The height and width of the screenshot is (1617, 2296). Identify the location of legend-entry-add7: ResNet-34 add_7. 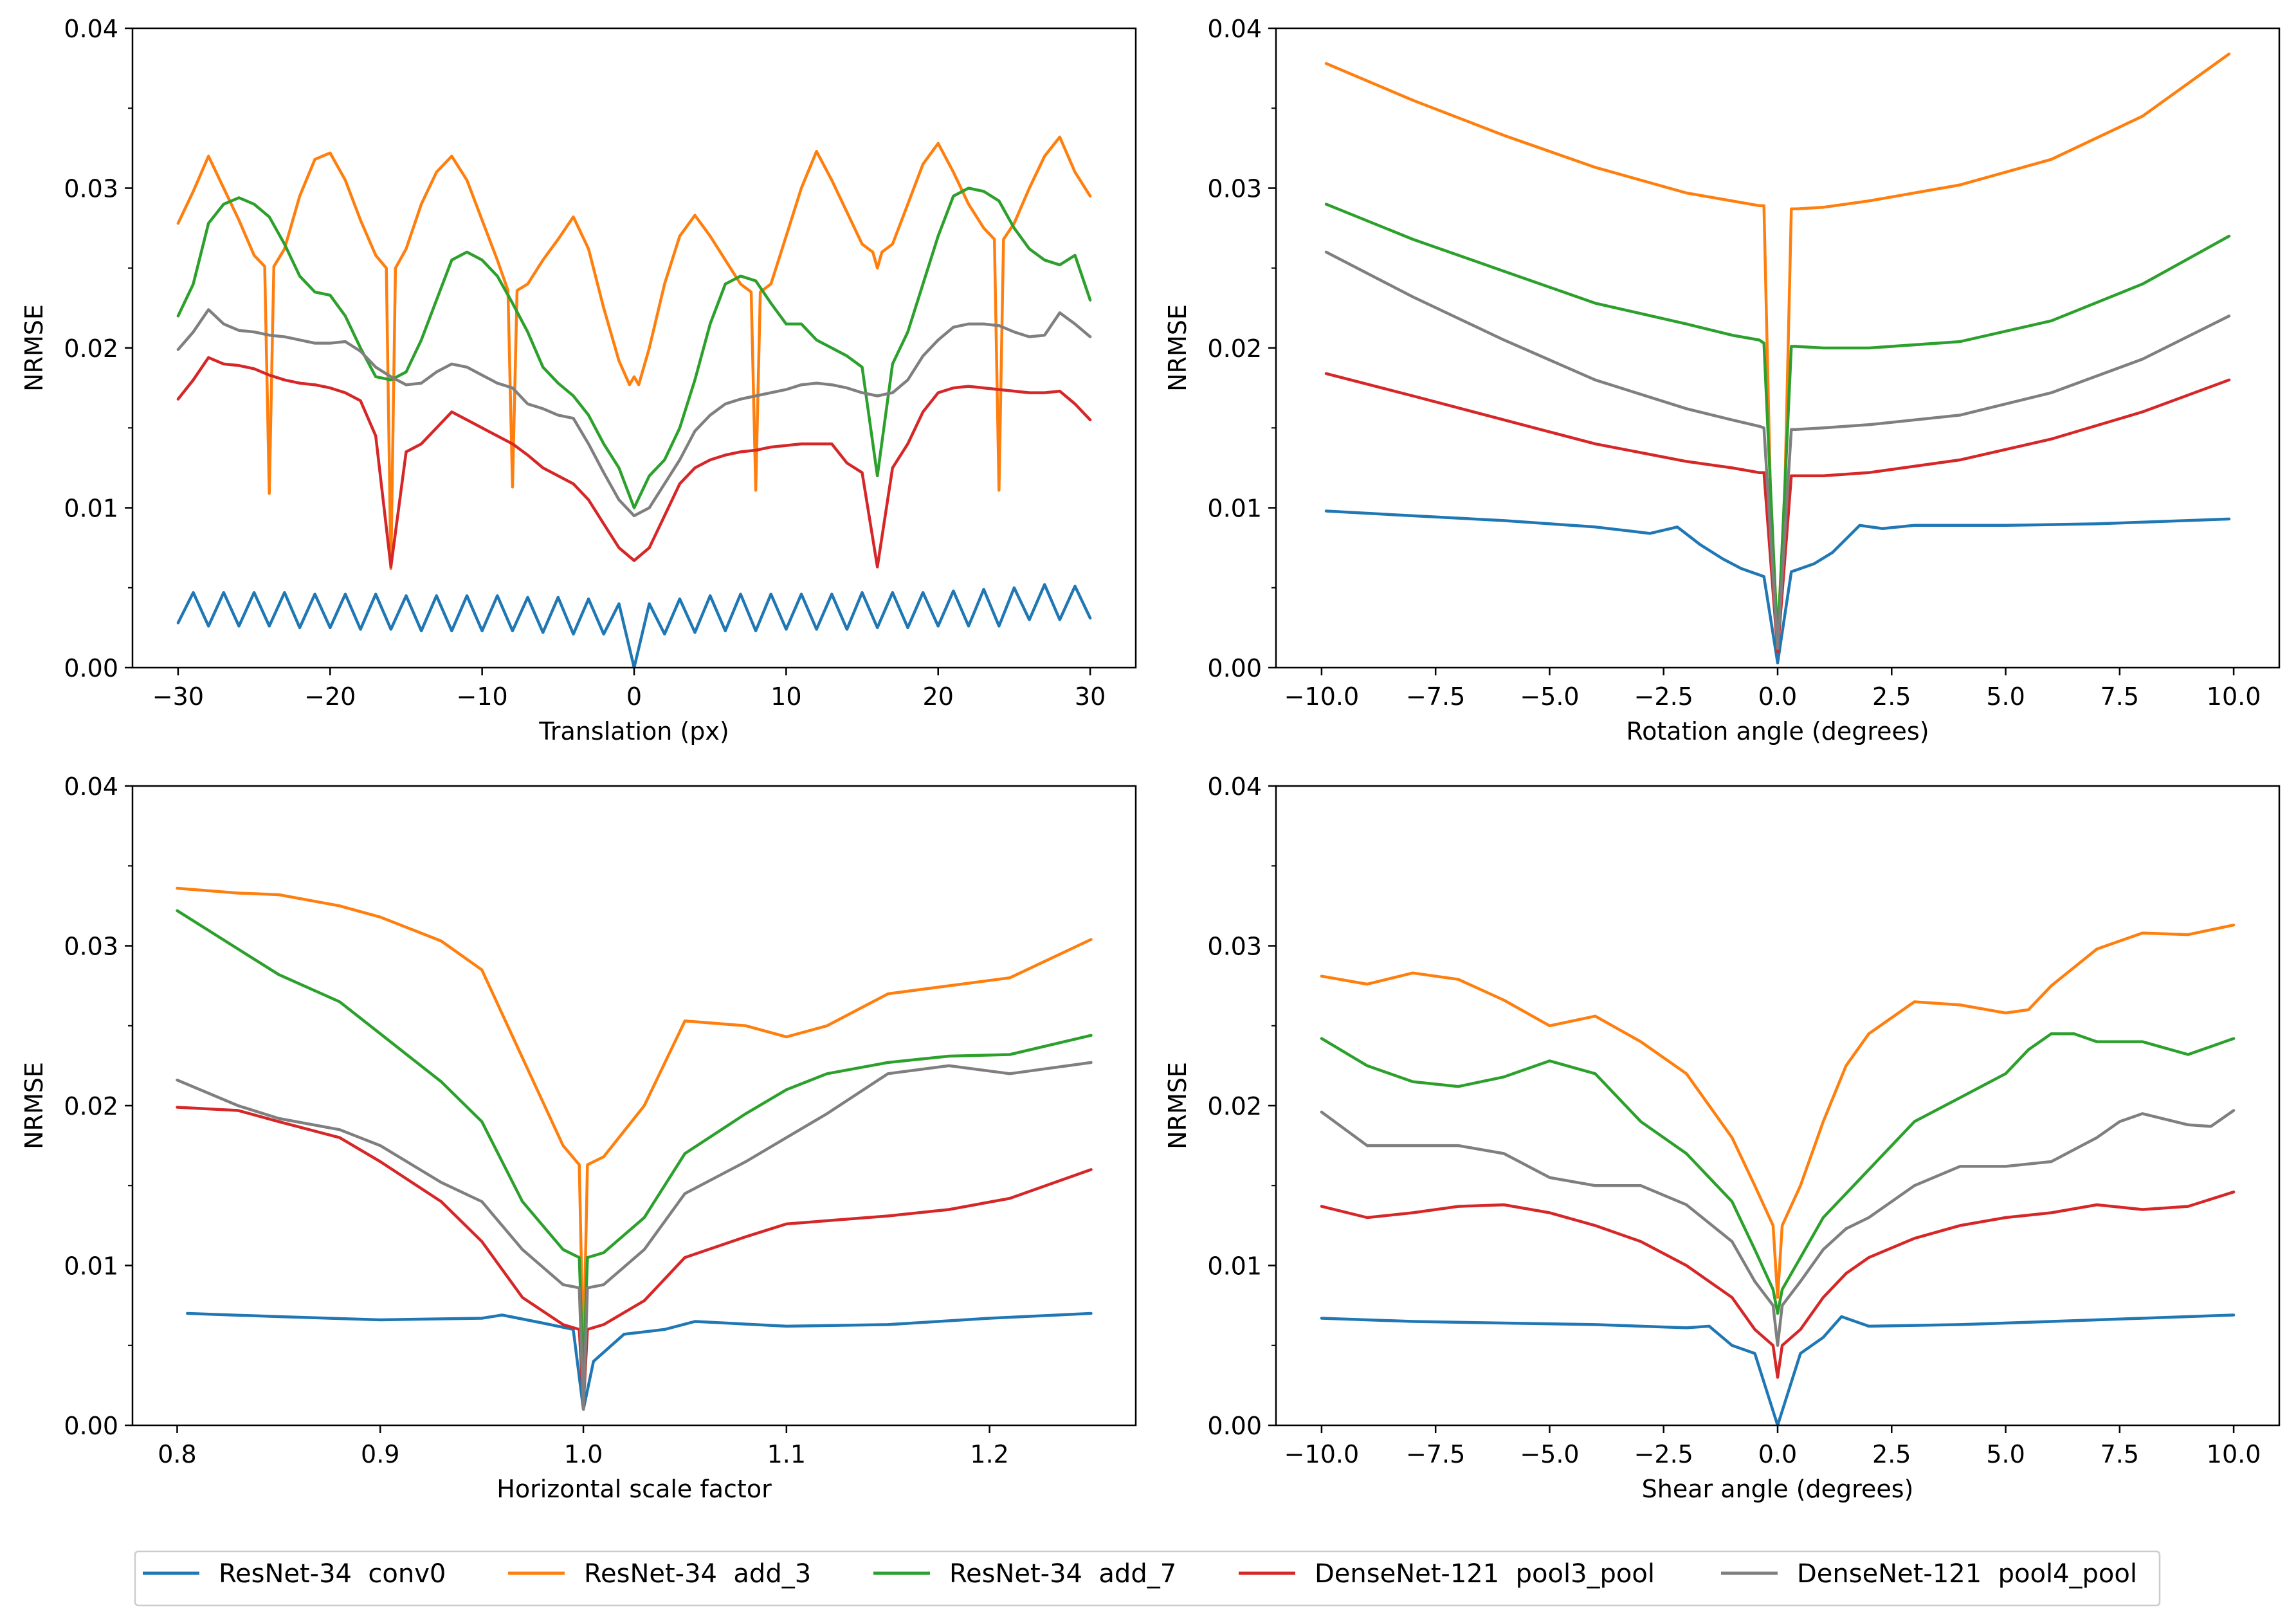
(1025, 1574).